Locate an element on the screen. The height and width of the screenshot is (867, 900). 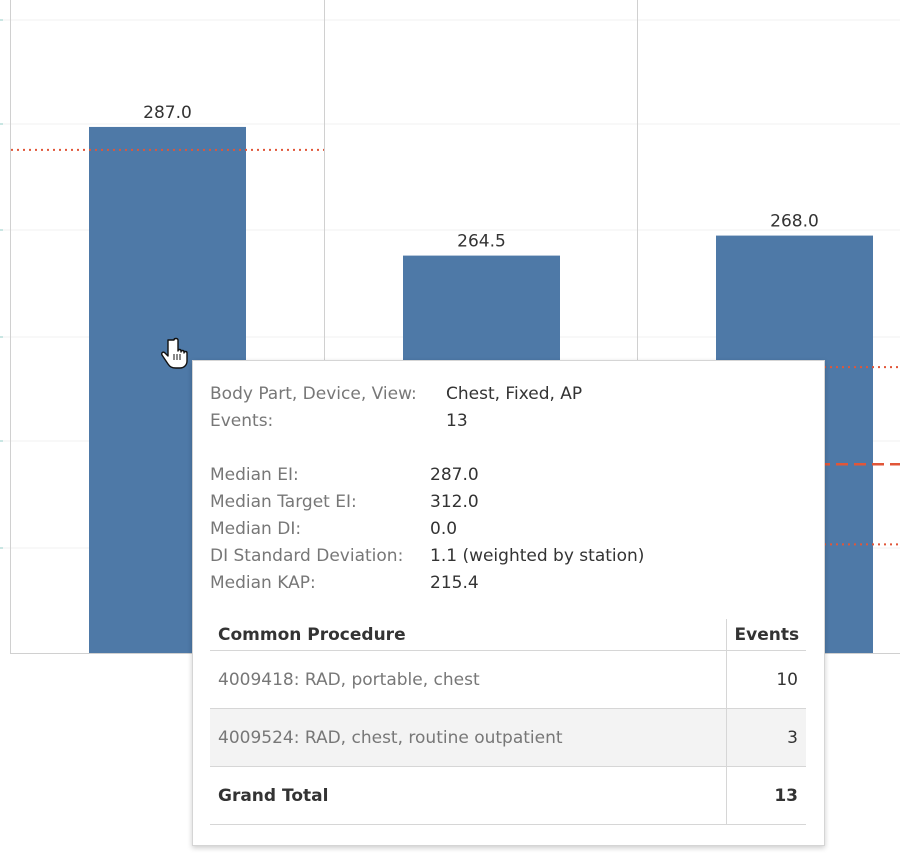
stat-row: Median Target EI: 312.0 is located at coordinates (344, 502).